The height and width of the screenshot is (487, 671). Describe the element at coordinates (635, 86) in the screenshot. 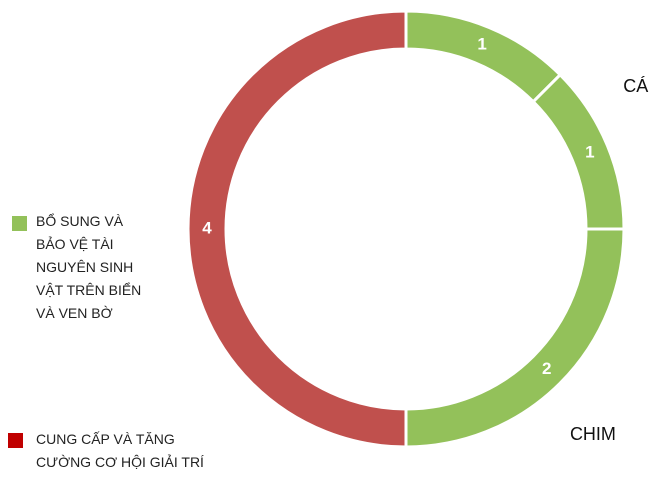

I see `segment-label: CÁ` at that location.